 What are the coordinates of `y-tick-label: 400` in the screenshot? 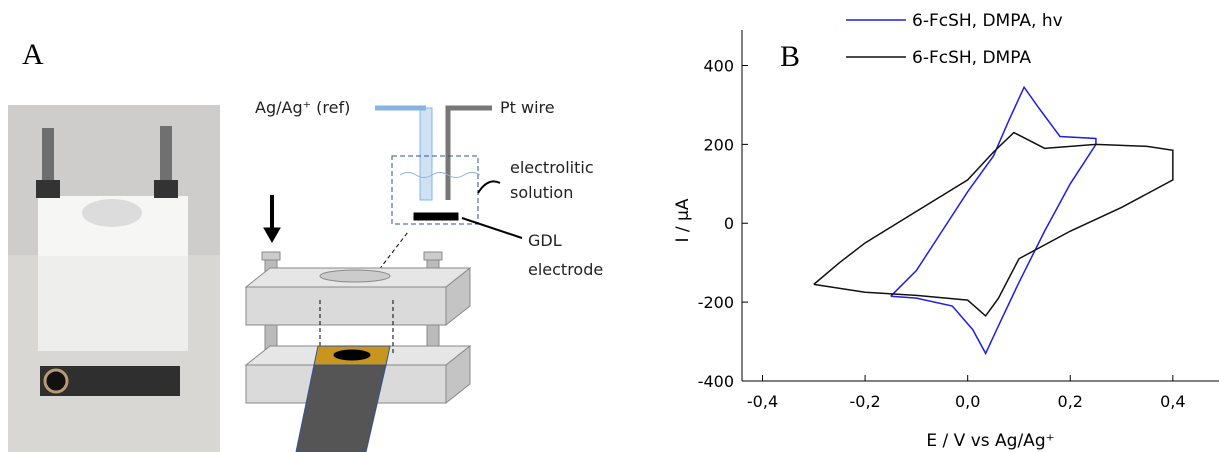 It's located at (718, 65).